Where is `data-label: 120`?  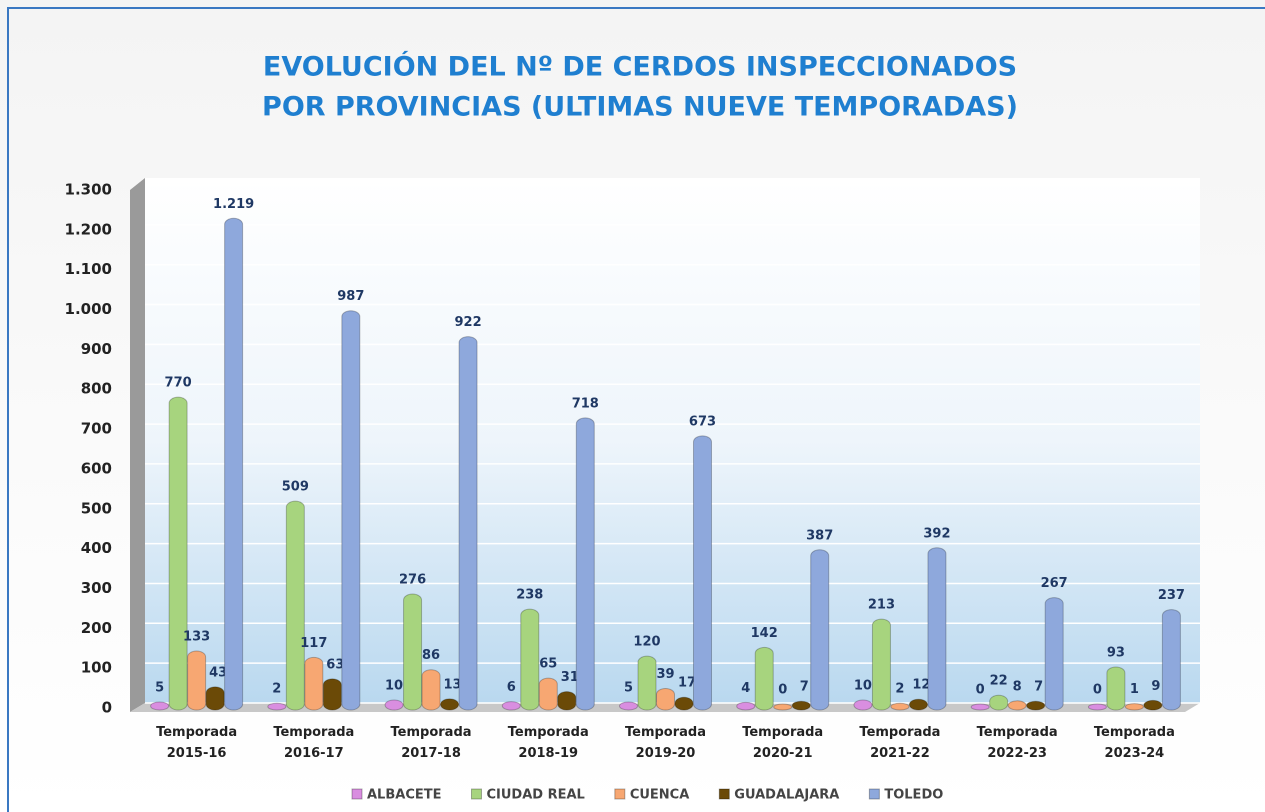 data-label: 120 is located at coordinates (646, 642).